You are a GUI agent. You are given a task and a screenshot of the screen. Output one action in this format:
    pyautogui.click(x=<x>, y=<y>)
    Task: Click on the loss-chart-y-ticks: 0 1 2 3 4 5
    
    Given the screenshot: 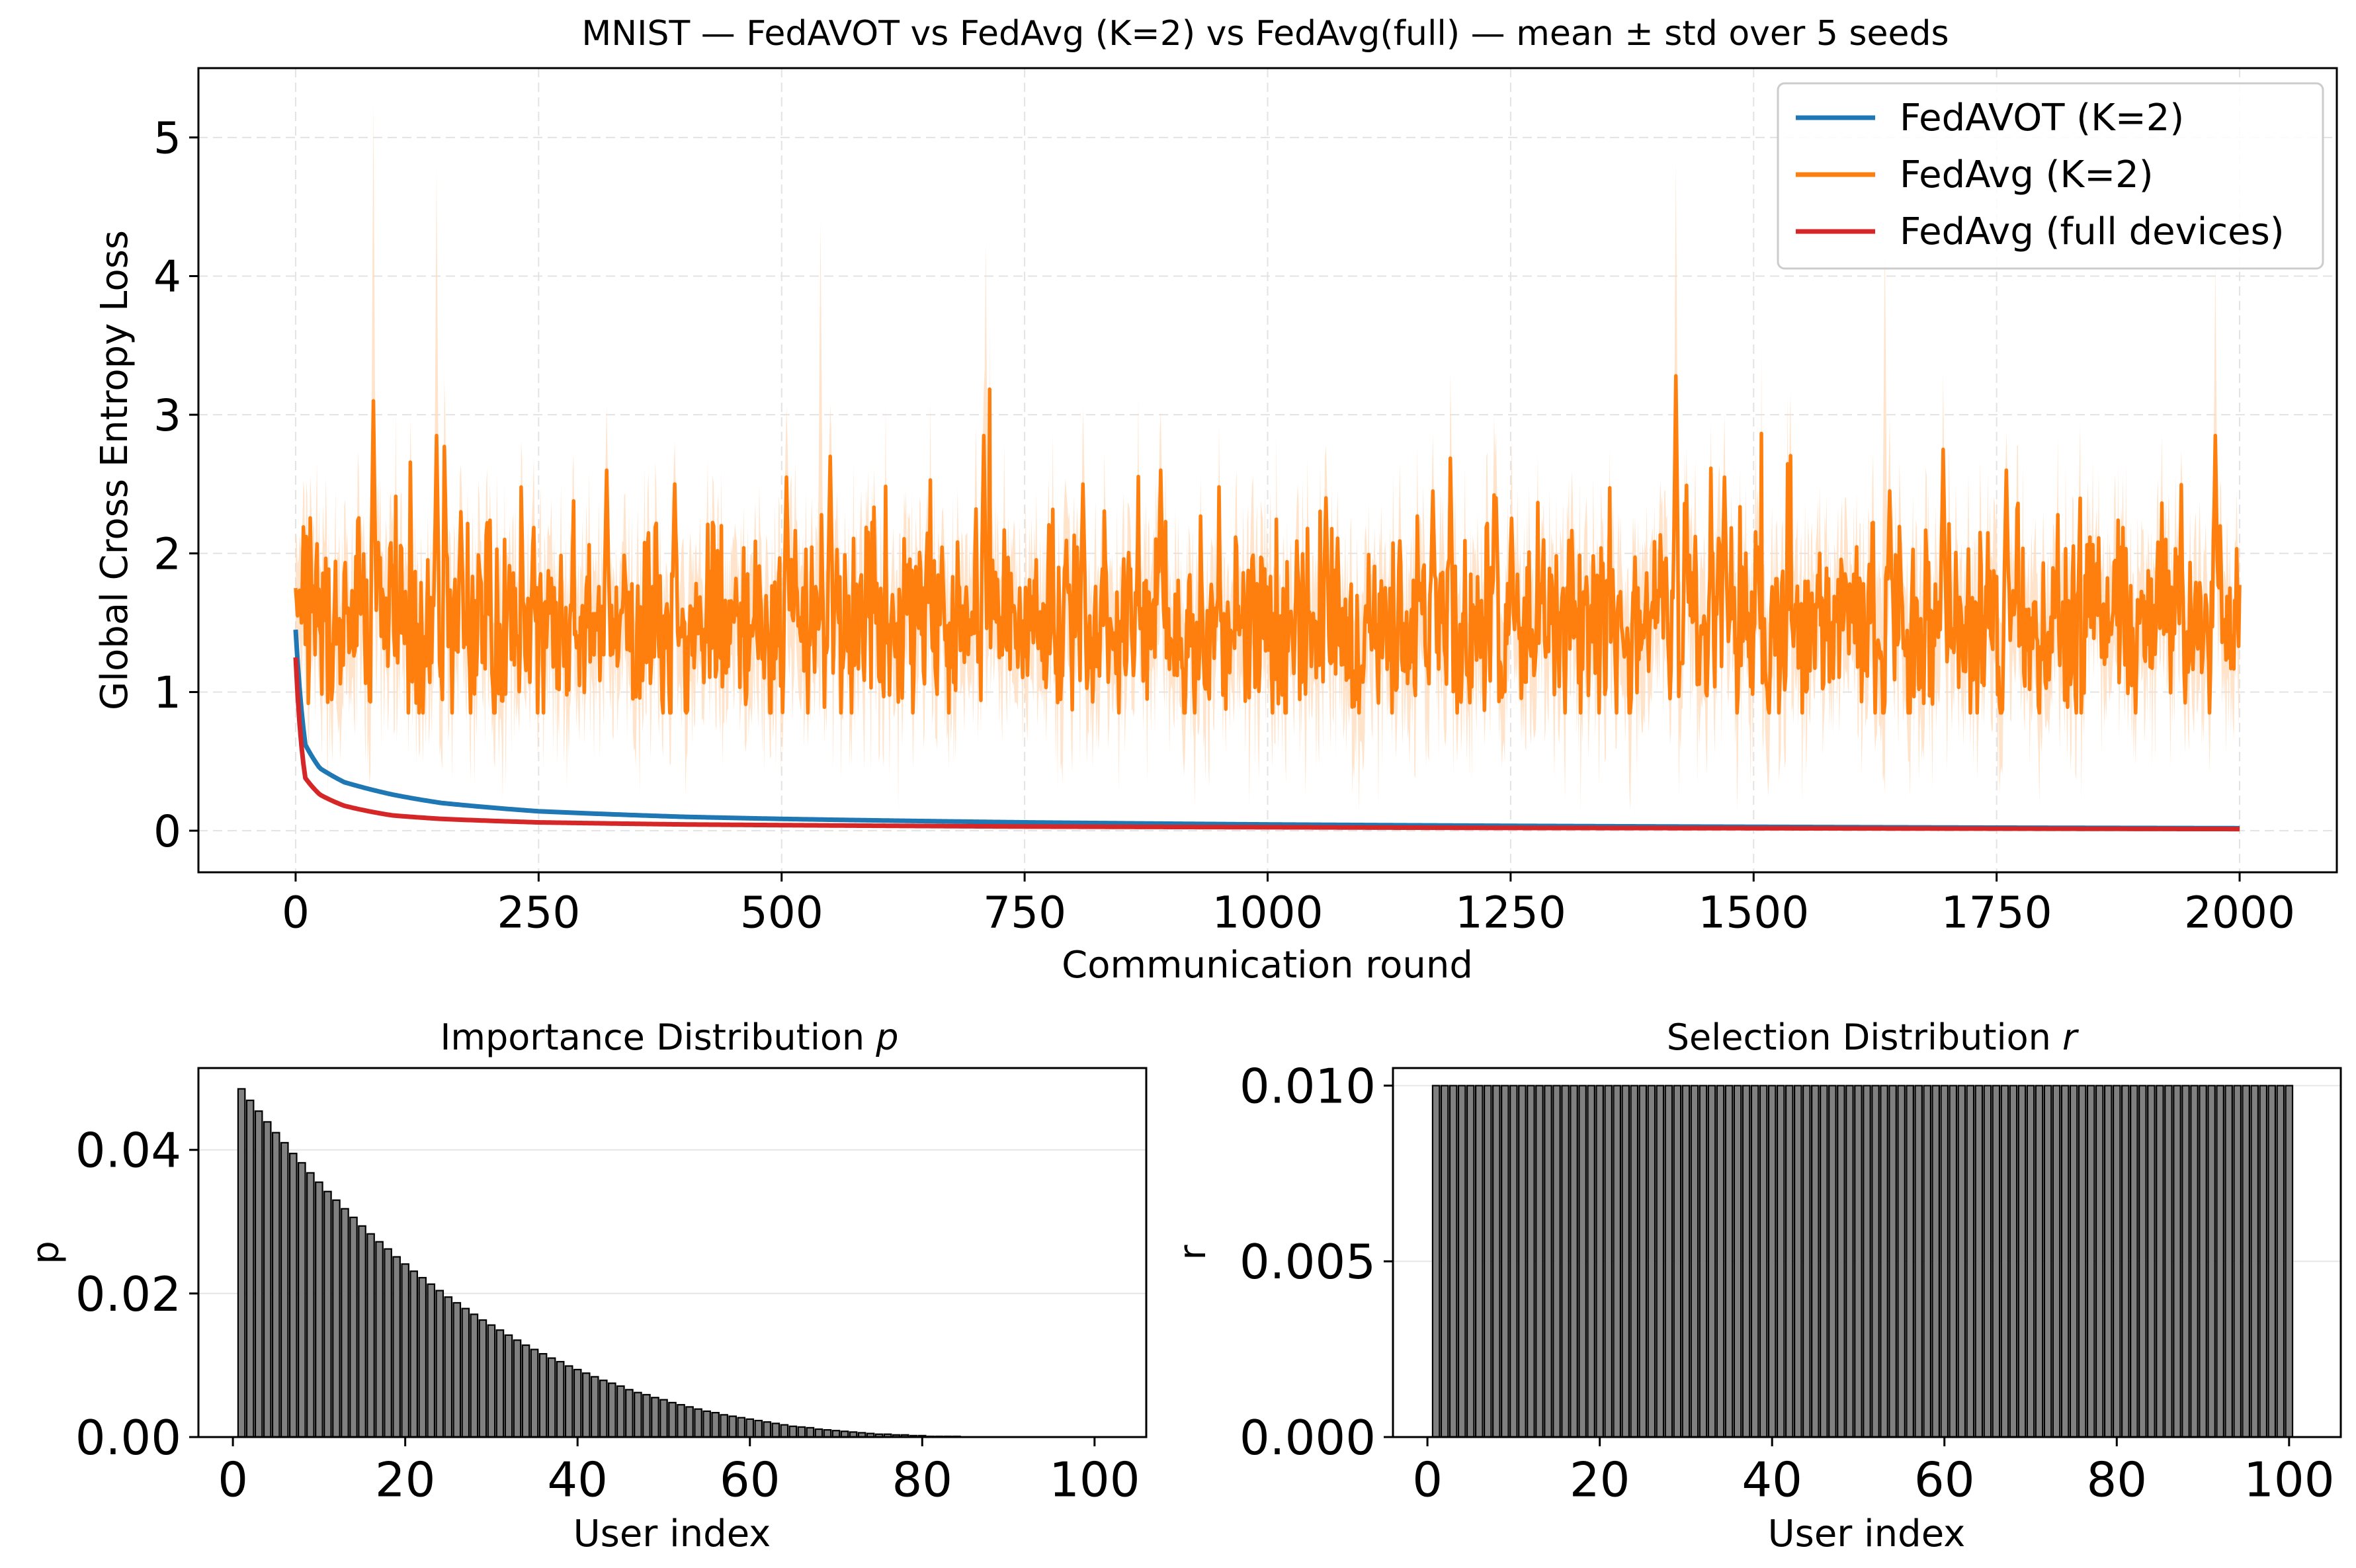 What is the action you would take?
    pyautogui.click(x=175, y=485)
    